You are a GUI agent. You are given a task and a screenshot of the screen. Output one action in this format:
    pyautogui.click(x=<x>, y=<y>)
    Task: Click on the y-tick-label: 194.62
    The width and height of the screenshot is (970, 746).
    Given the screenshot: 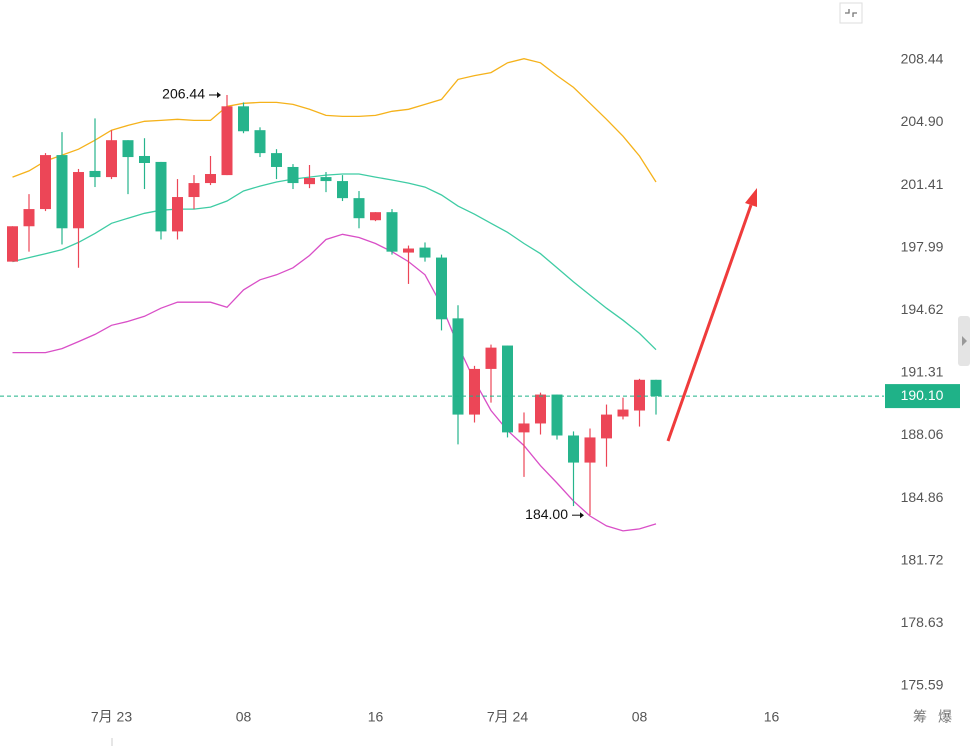 What is the action you would take?
    pyautogui.click(x=922, y=309)
    